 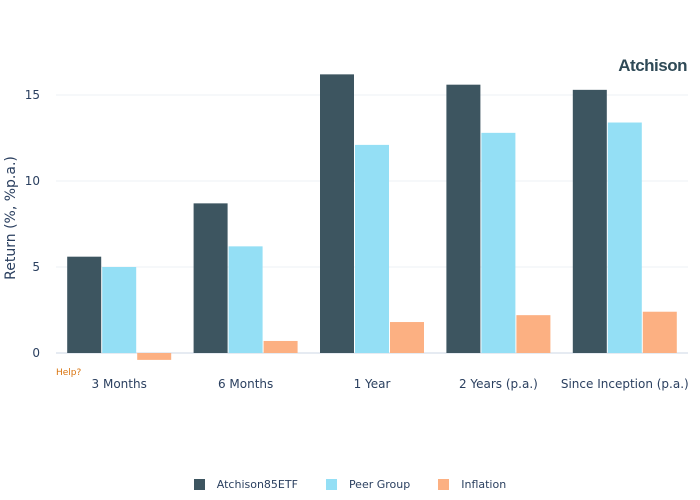 What do you see at coordinates (498, 384) in the screenshot?
I see `x-tick-label: 2 Years (p.a.)` at bounding box center [498, 384].